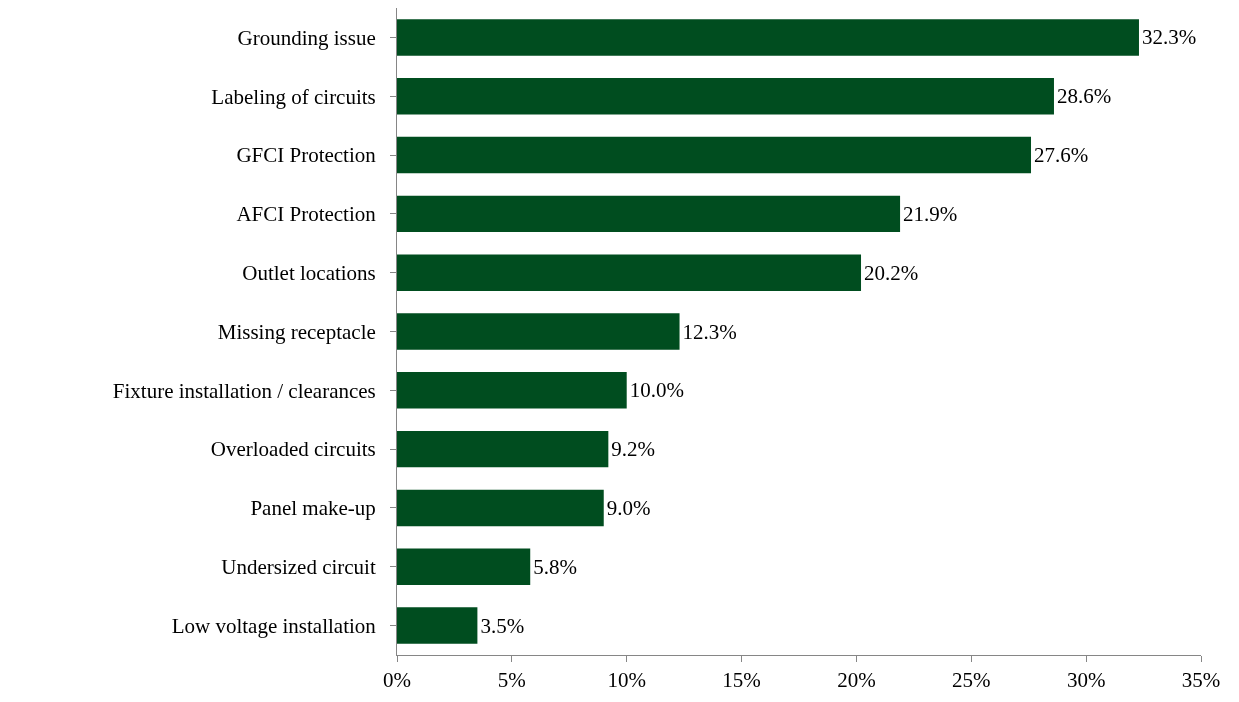 This screenshot has height=702, width=1239. Describe the element at coordinates (502, 625) in the screenshot. I see `data-label: 3.5%` at that location.